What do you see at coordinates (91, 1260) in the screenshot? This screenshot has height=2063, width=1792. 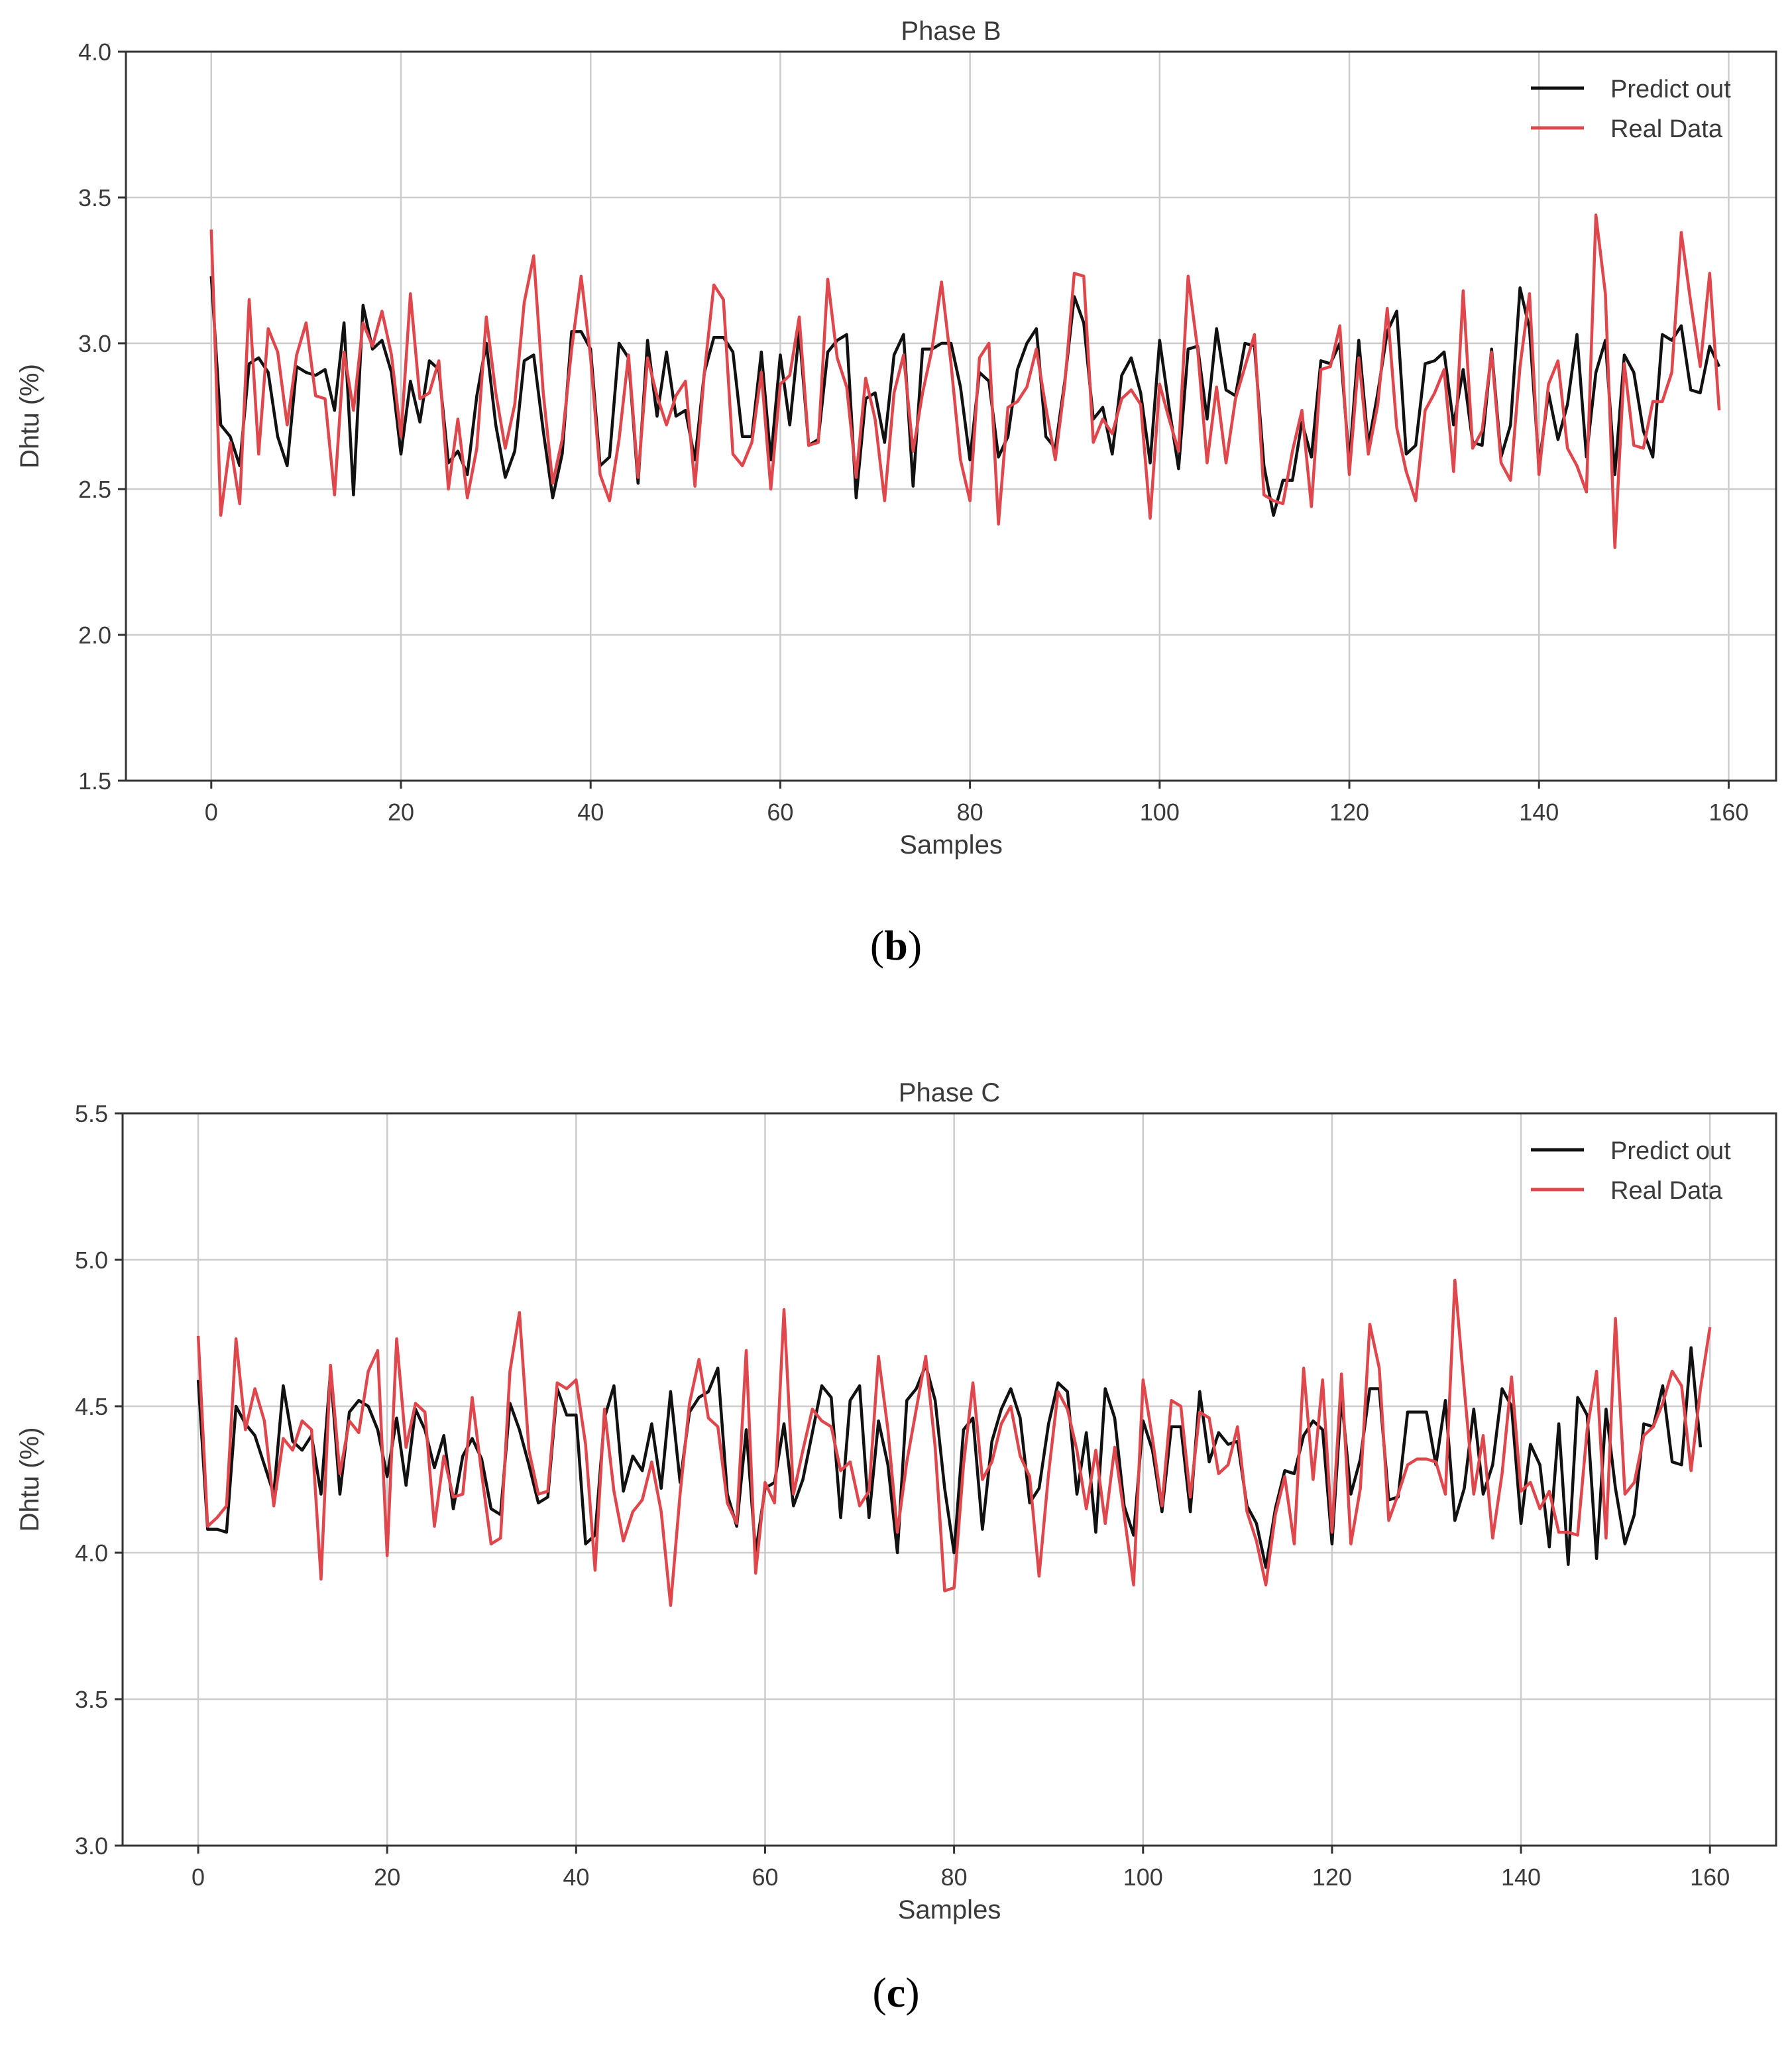 I see `y-tick-label: 5.0` at bounding box center [91, 1260].